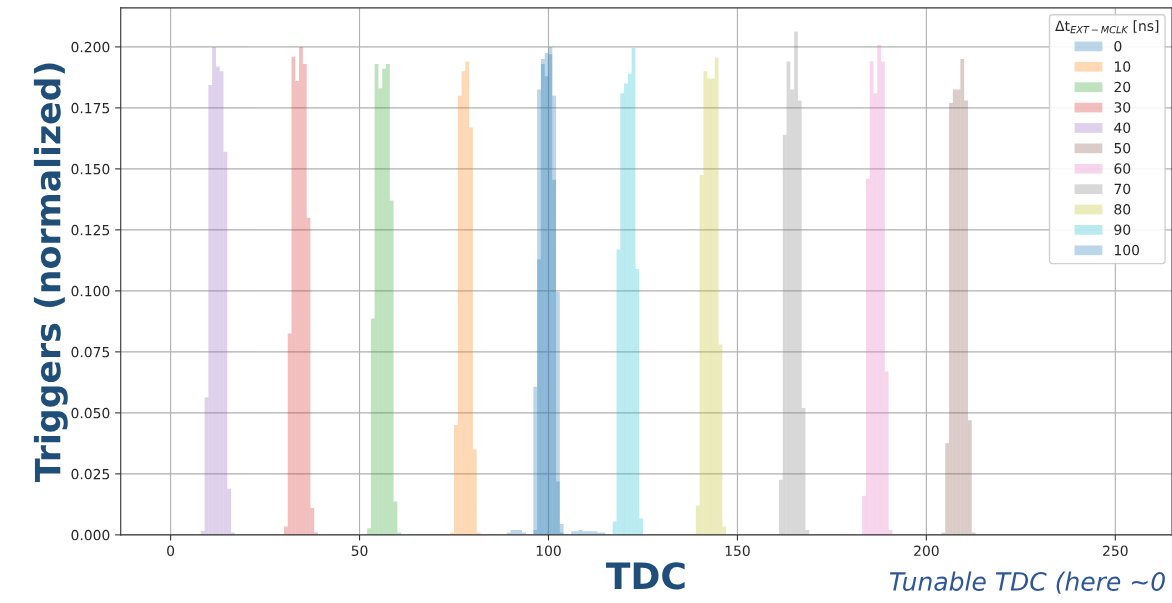  I want to click on y-tick-label: 0.050, so click(90, 413).